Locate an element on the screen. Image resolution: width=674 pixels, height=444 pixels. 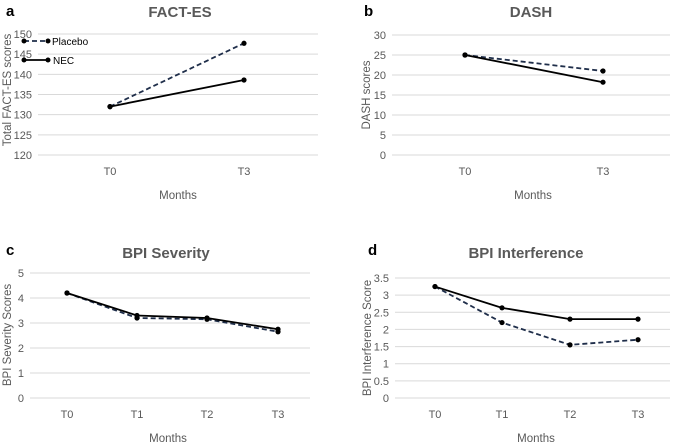
plot-area-b: 0 5 10 15 20 25 30 T0 T3 is located at coordinates (522, 104).